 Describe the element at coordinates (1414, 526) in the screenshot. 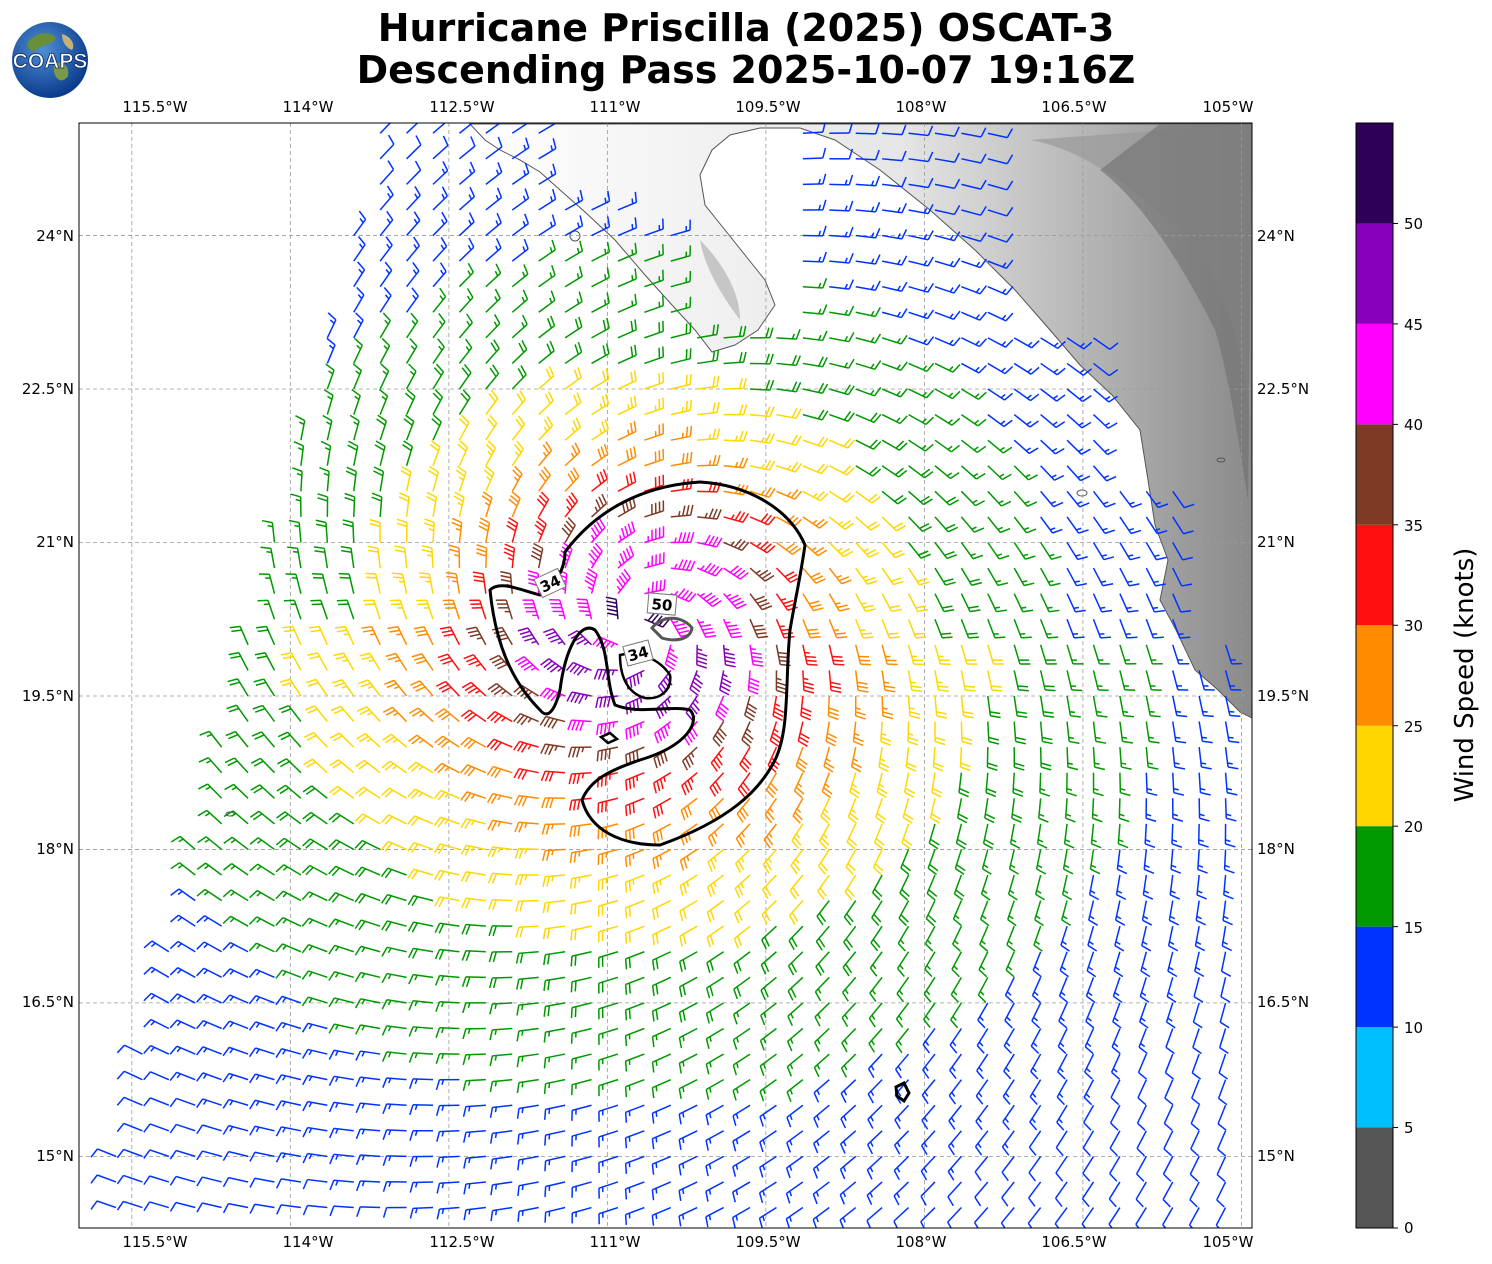

I see `colorbar-tick-35: 35` at that location.